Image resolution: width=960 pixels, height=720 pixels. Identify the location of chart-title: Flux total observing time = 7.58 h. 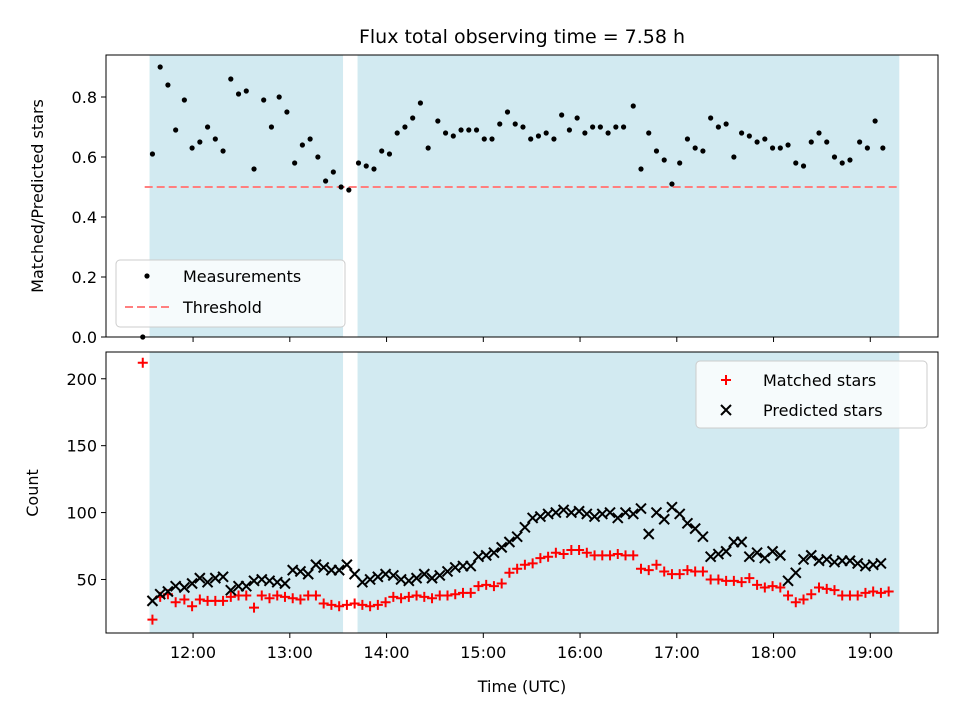
(522, 37).